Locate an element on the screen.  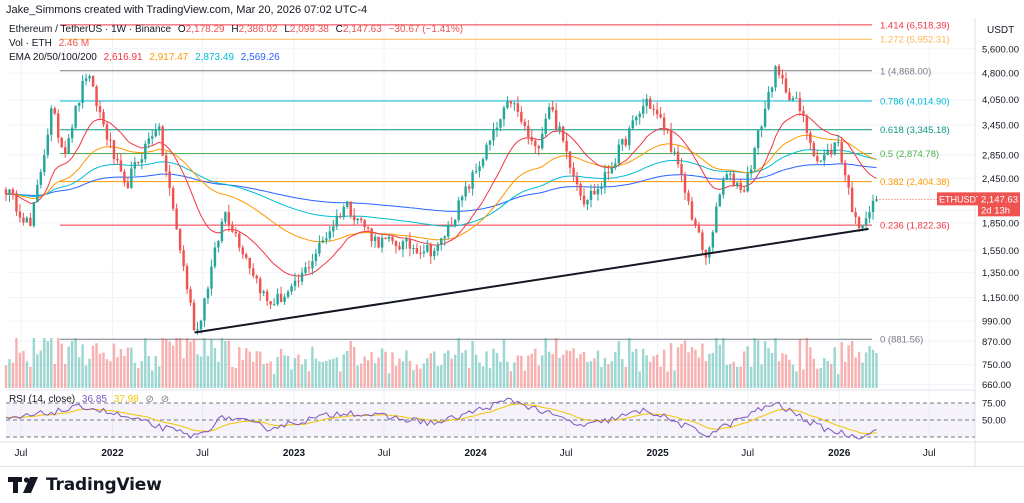
price-tick-label: 990.00 is located at coordinates (996, 322).